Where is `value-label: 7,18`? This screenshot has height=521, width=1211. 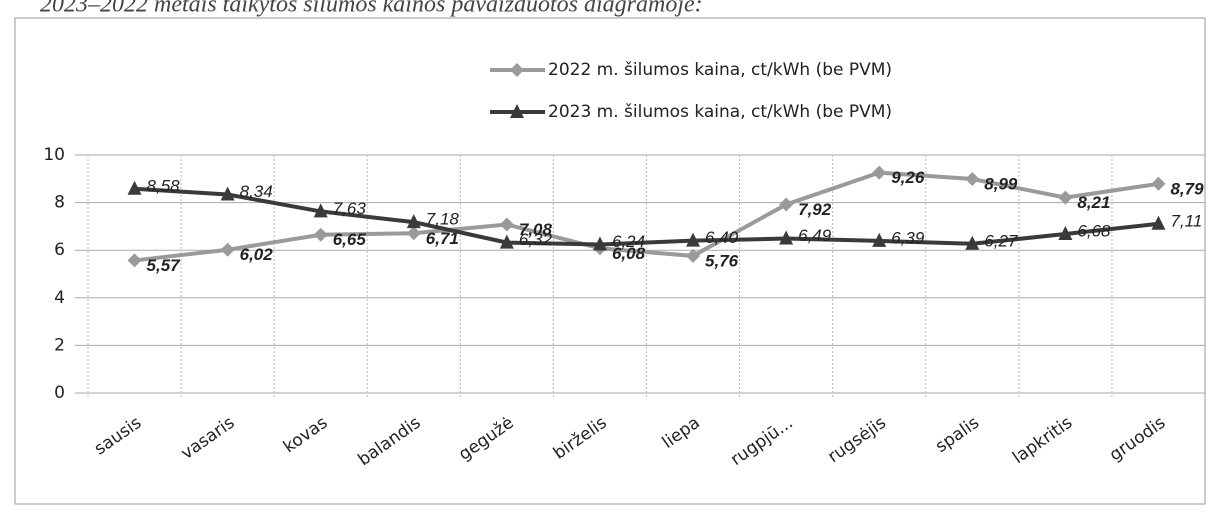 value-label: 7,18 is located at coordinates (443, 219).